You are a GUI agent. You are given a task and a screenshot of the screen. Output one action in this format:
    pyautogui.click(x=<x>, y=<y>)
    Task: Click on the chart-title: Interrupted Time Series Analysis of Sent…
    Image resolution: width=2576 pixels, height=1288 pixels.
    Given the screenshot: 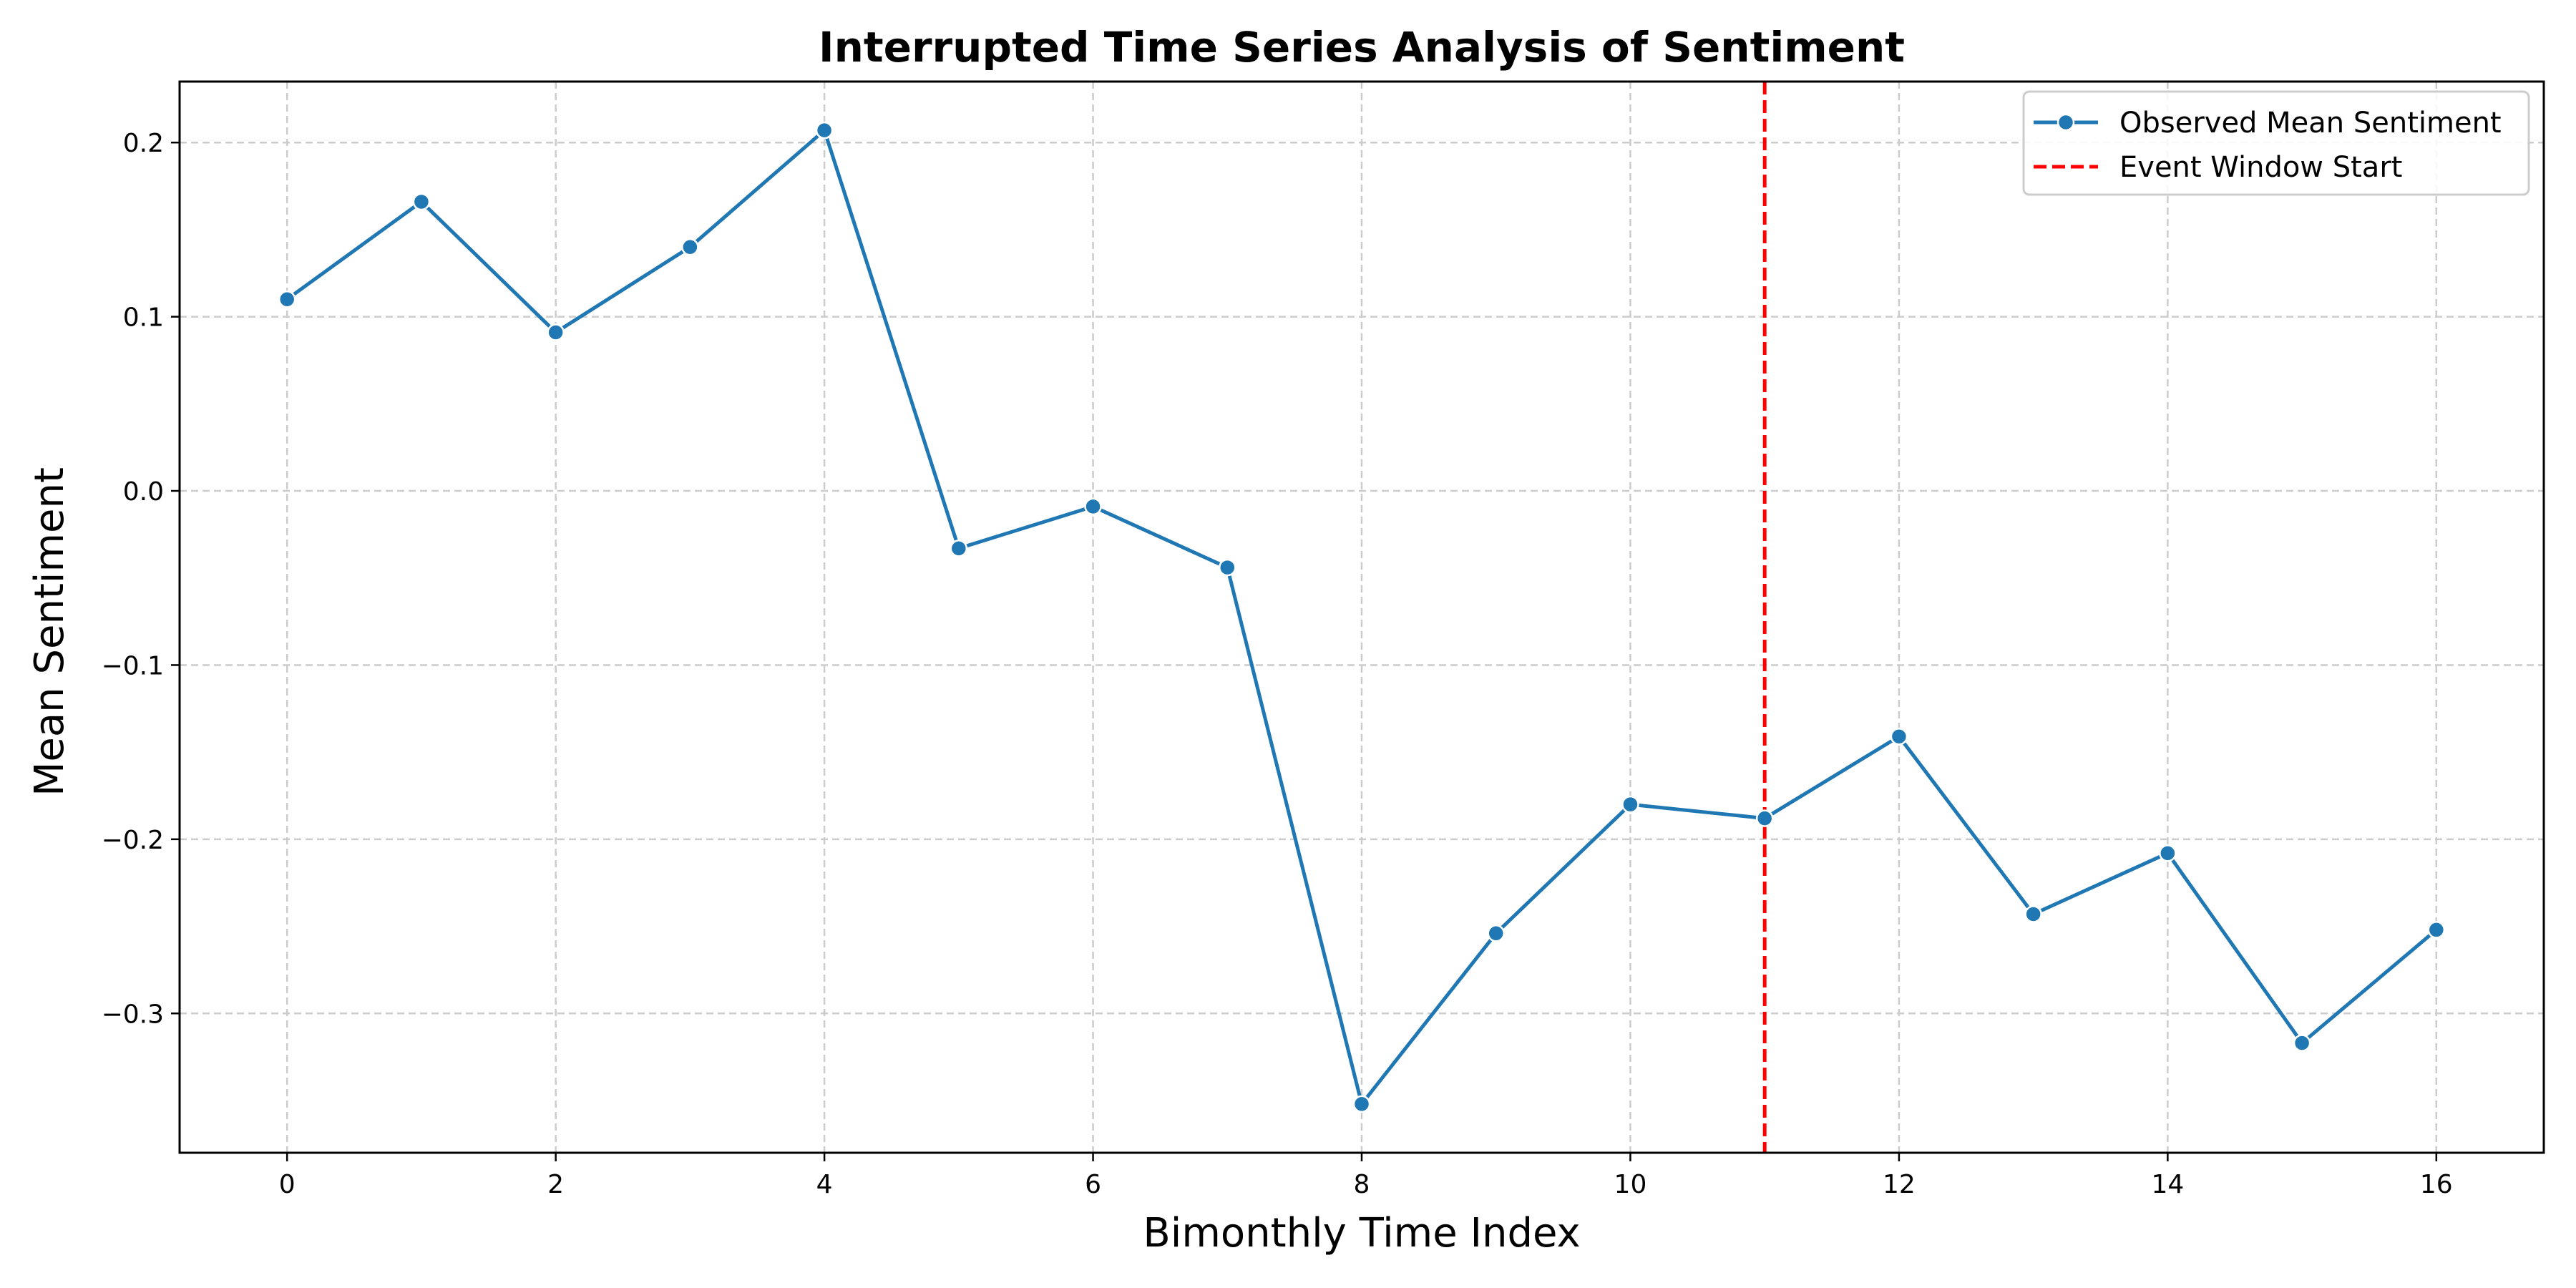 What is the action you would take?
    pyautogui.click(x=1362, y=48)
    